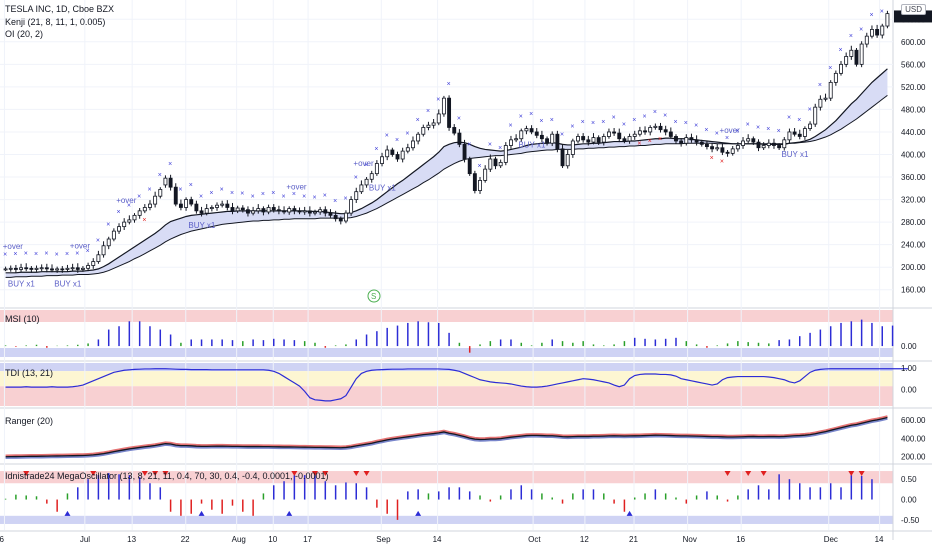  I want to click on time-tick-label: Nov, so click(690, 539).